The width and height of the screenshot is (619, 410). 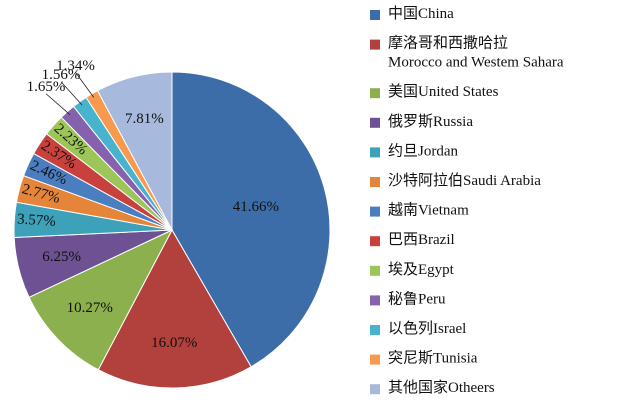 What do you see at coordinates (144, 119) in the screenshot?
I see `data-label: 7.81%` at bounding box center [144, 119].